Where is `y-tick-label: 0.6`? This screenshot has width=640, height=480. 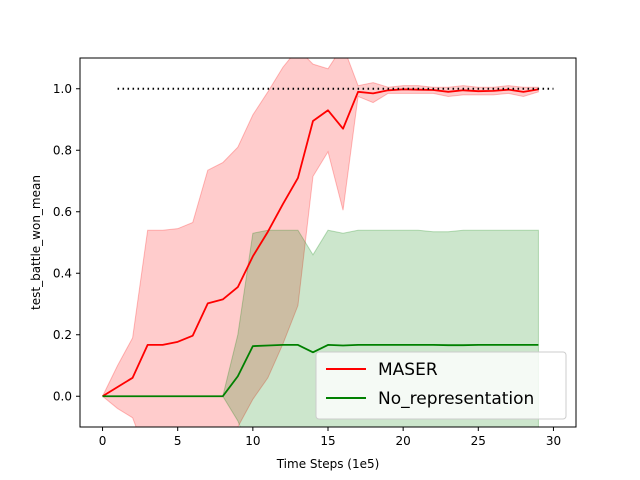
y-tick-label: 0.6 is located at coordinates (62, 212).